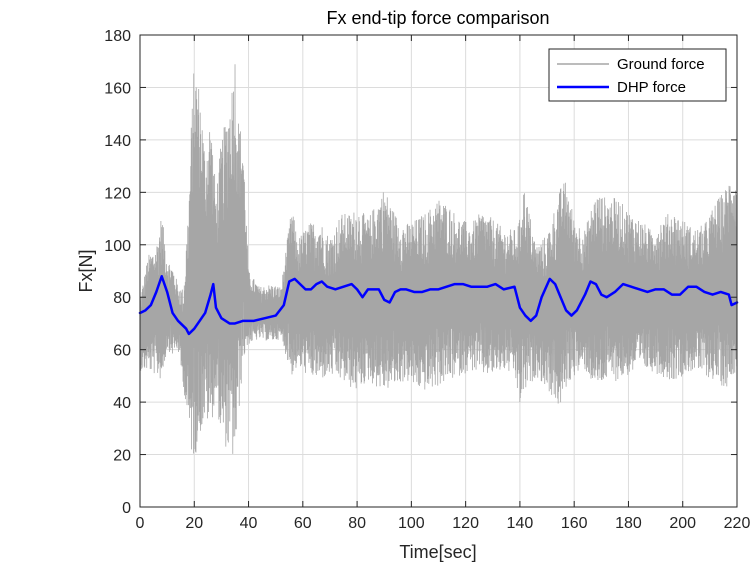 The width and height of the screenshot is (752, 567). What do you see at coordinates (117, 36) in the screenshot?
I see `y-tick-label: 180` at bounding box center [117, 36].